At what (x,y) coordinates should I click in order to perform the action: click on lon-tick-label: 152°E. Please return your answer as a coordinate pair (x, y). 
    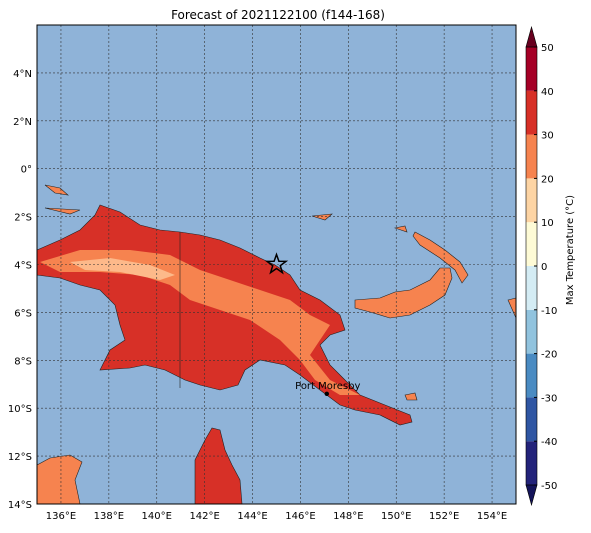
    Looking at the image, I should click on (444, 516).